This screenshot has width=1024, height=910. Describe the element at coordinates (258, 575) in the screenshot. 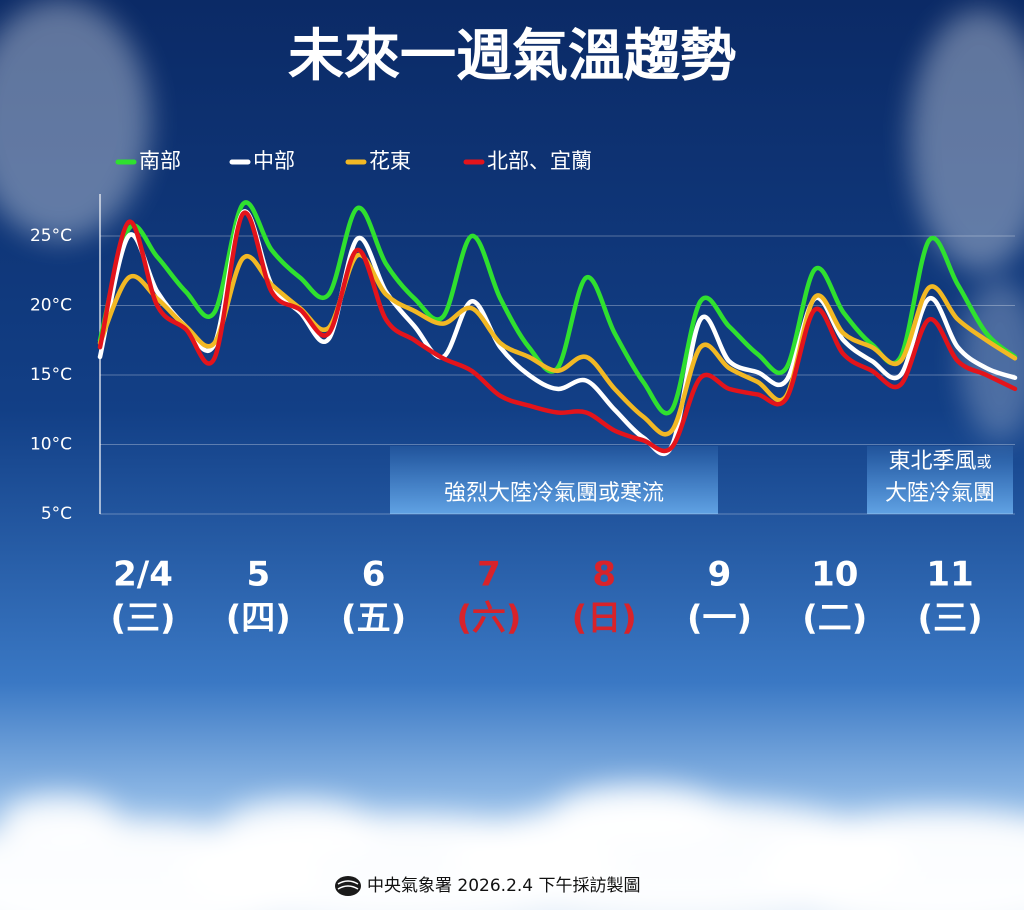

I see `day-date: 5` at that location.